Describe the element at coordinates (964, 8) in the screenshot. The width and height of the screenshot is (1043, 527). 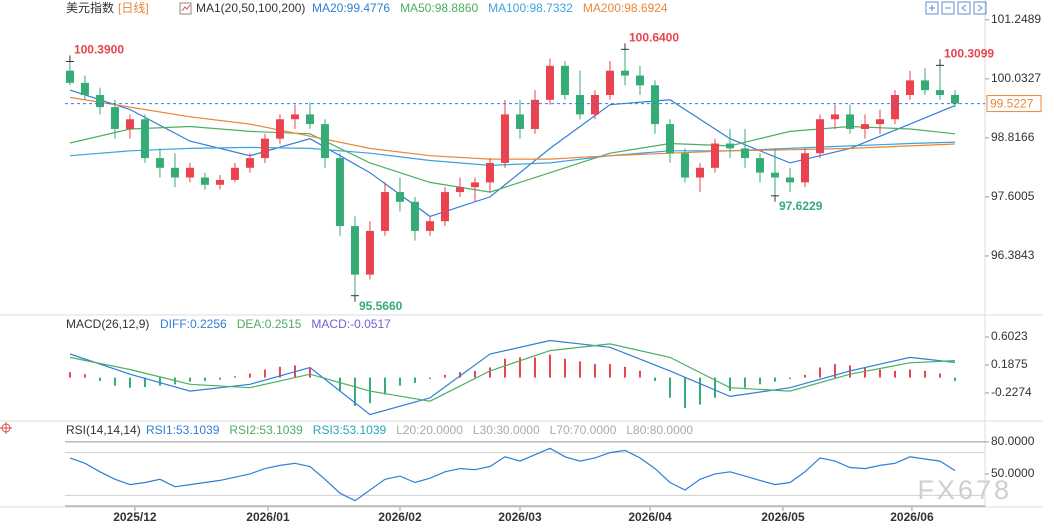
I see `move-left-button` at that location.